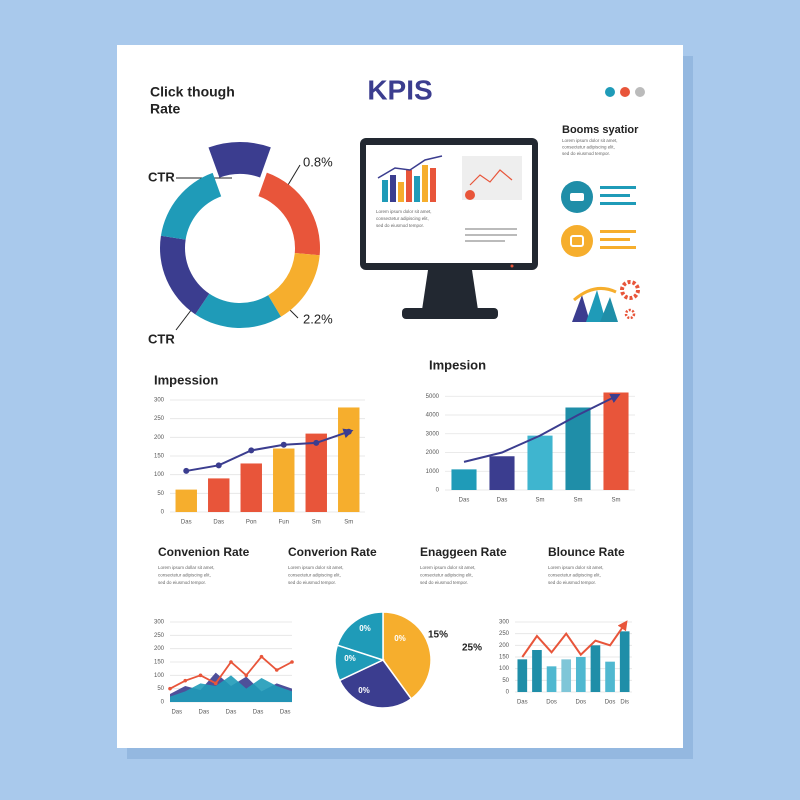  What do you see at coordinates (449, 198) in the screenshot?
I see `screen-mini-chart` at bounding box center [449, 198].